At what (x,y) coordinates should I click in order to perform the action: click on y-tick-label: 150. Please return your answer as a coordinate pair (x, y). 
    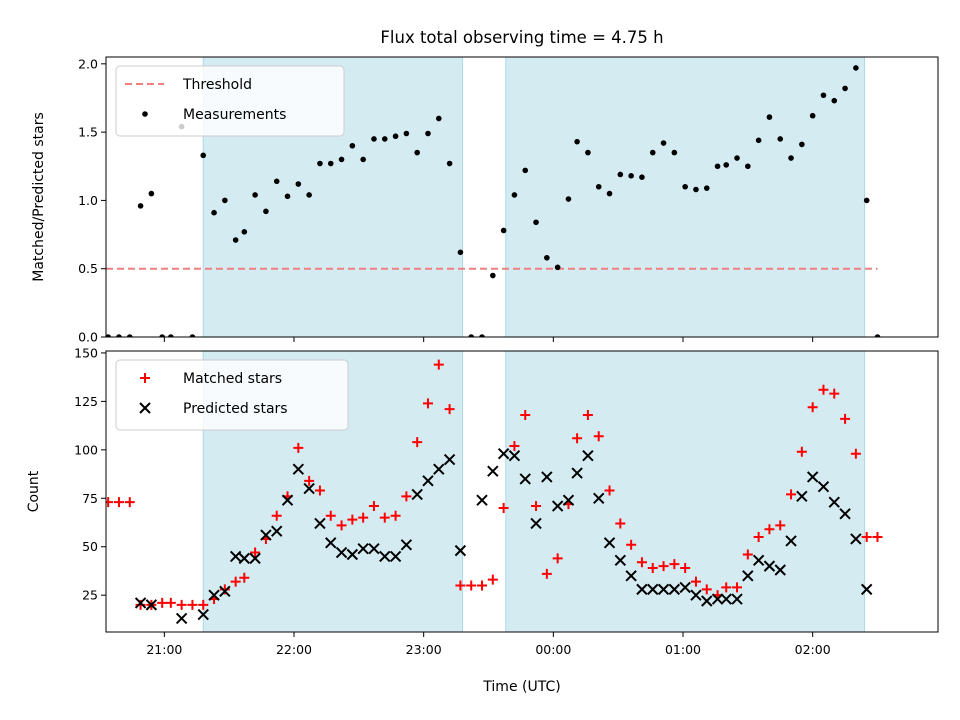
    Looking at the image, I should click on (86, 352).